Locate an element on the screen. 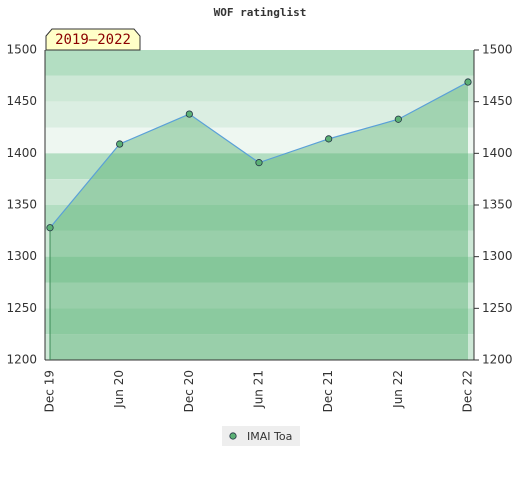 The width and height of the screenshot is (520, 480). y-tick-label: 1500 is located at coordinates (21, 50).